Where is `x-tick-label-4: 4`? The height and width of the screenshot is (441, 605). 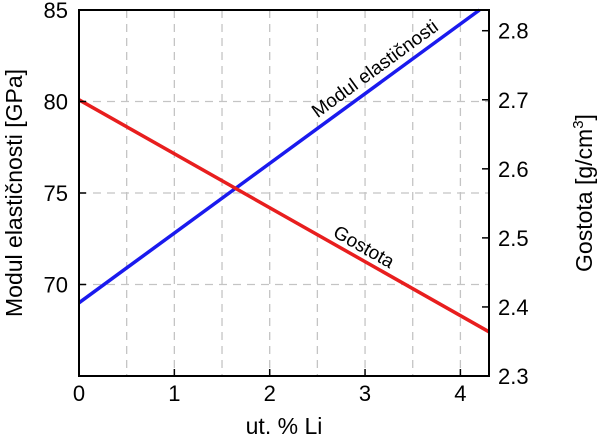
x-tick-label-4: 4 is located at coordinates (460, 393).